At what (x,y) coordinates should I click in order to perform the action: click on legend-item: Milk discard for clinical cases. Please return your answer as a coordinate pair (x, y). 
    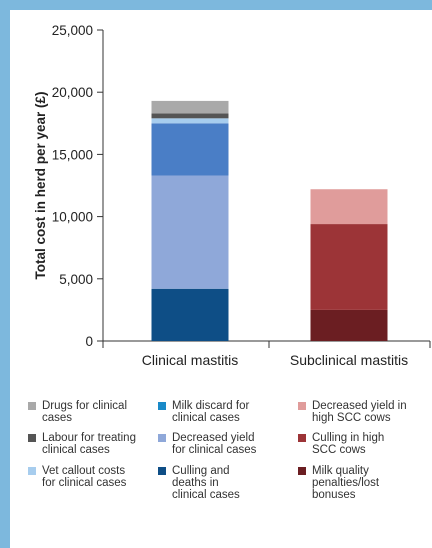
    Looking at the image, I should click on (203, 412).